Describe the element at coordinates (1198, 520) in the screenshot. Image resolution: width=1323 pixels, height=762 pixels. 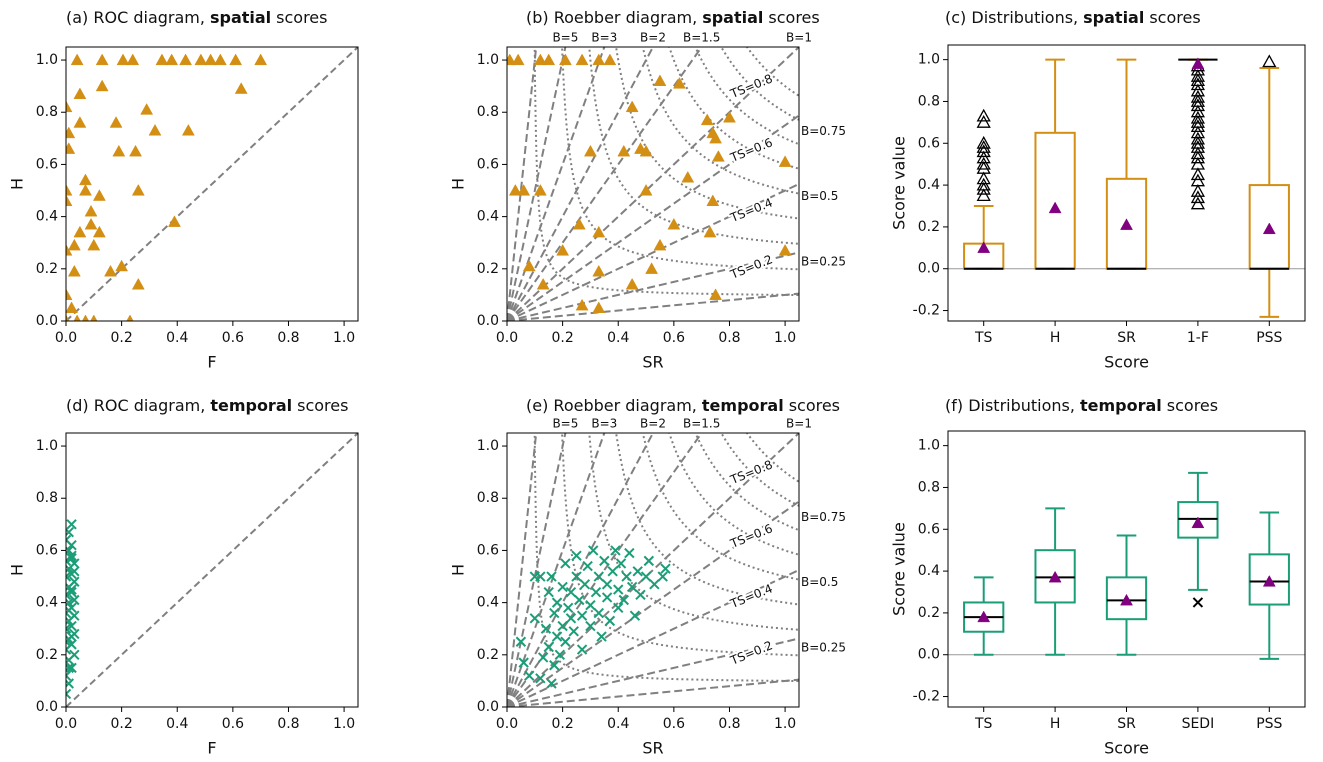
I see `box` at that location.